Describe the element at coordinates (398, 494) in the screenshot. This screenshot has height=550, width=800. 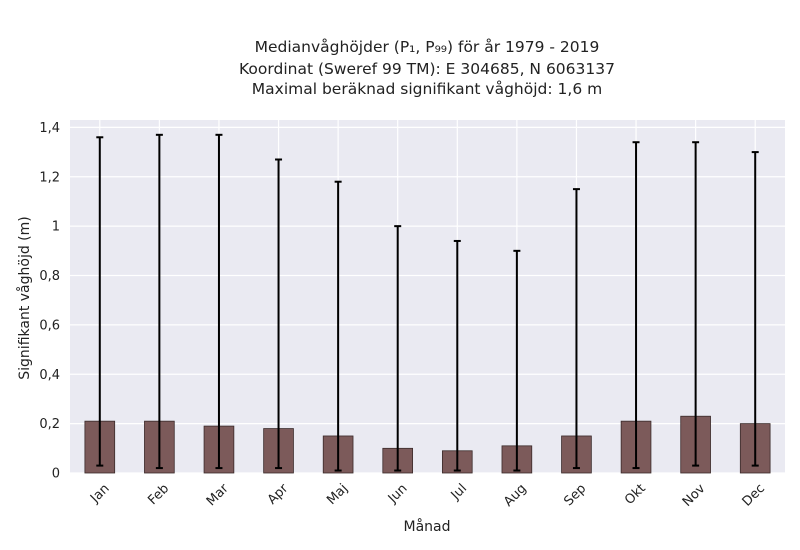
I see `x-tick-label: Jun` at that location.